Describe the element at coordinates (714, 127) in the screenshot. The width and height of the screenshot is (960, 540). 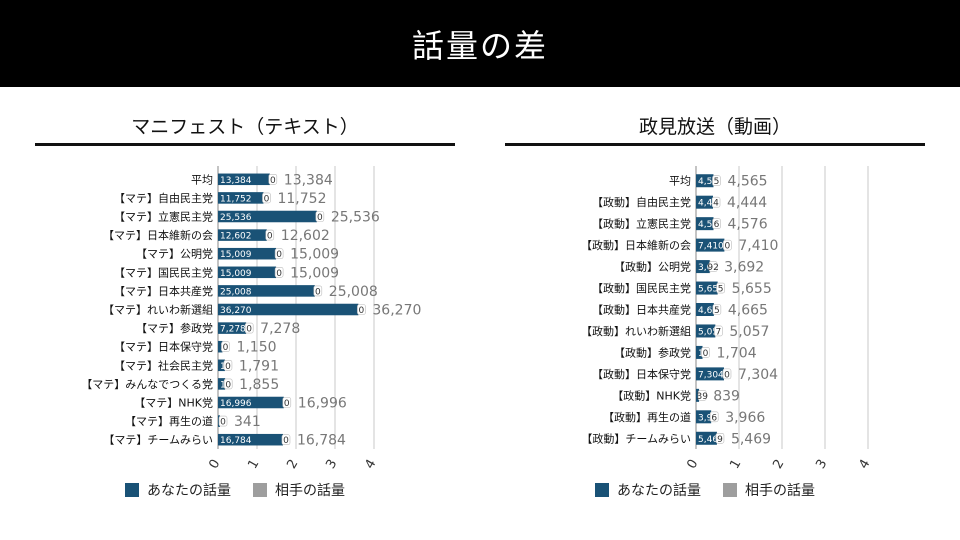
I see `right-chart-title: 政見放送（動画）` at that location.